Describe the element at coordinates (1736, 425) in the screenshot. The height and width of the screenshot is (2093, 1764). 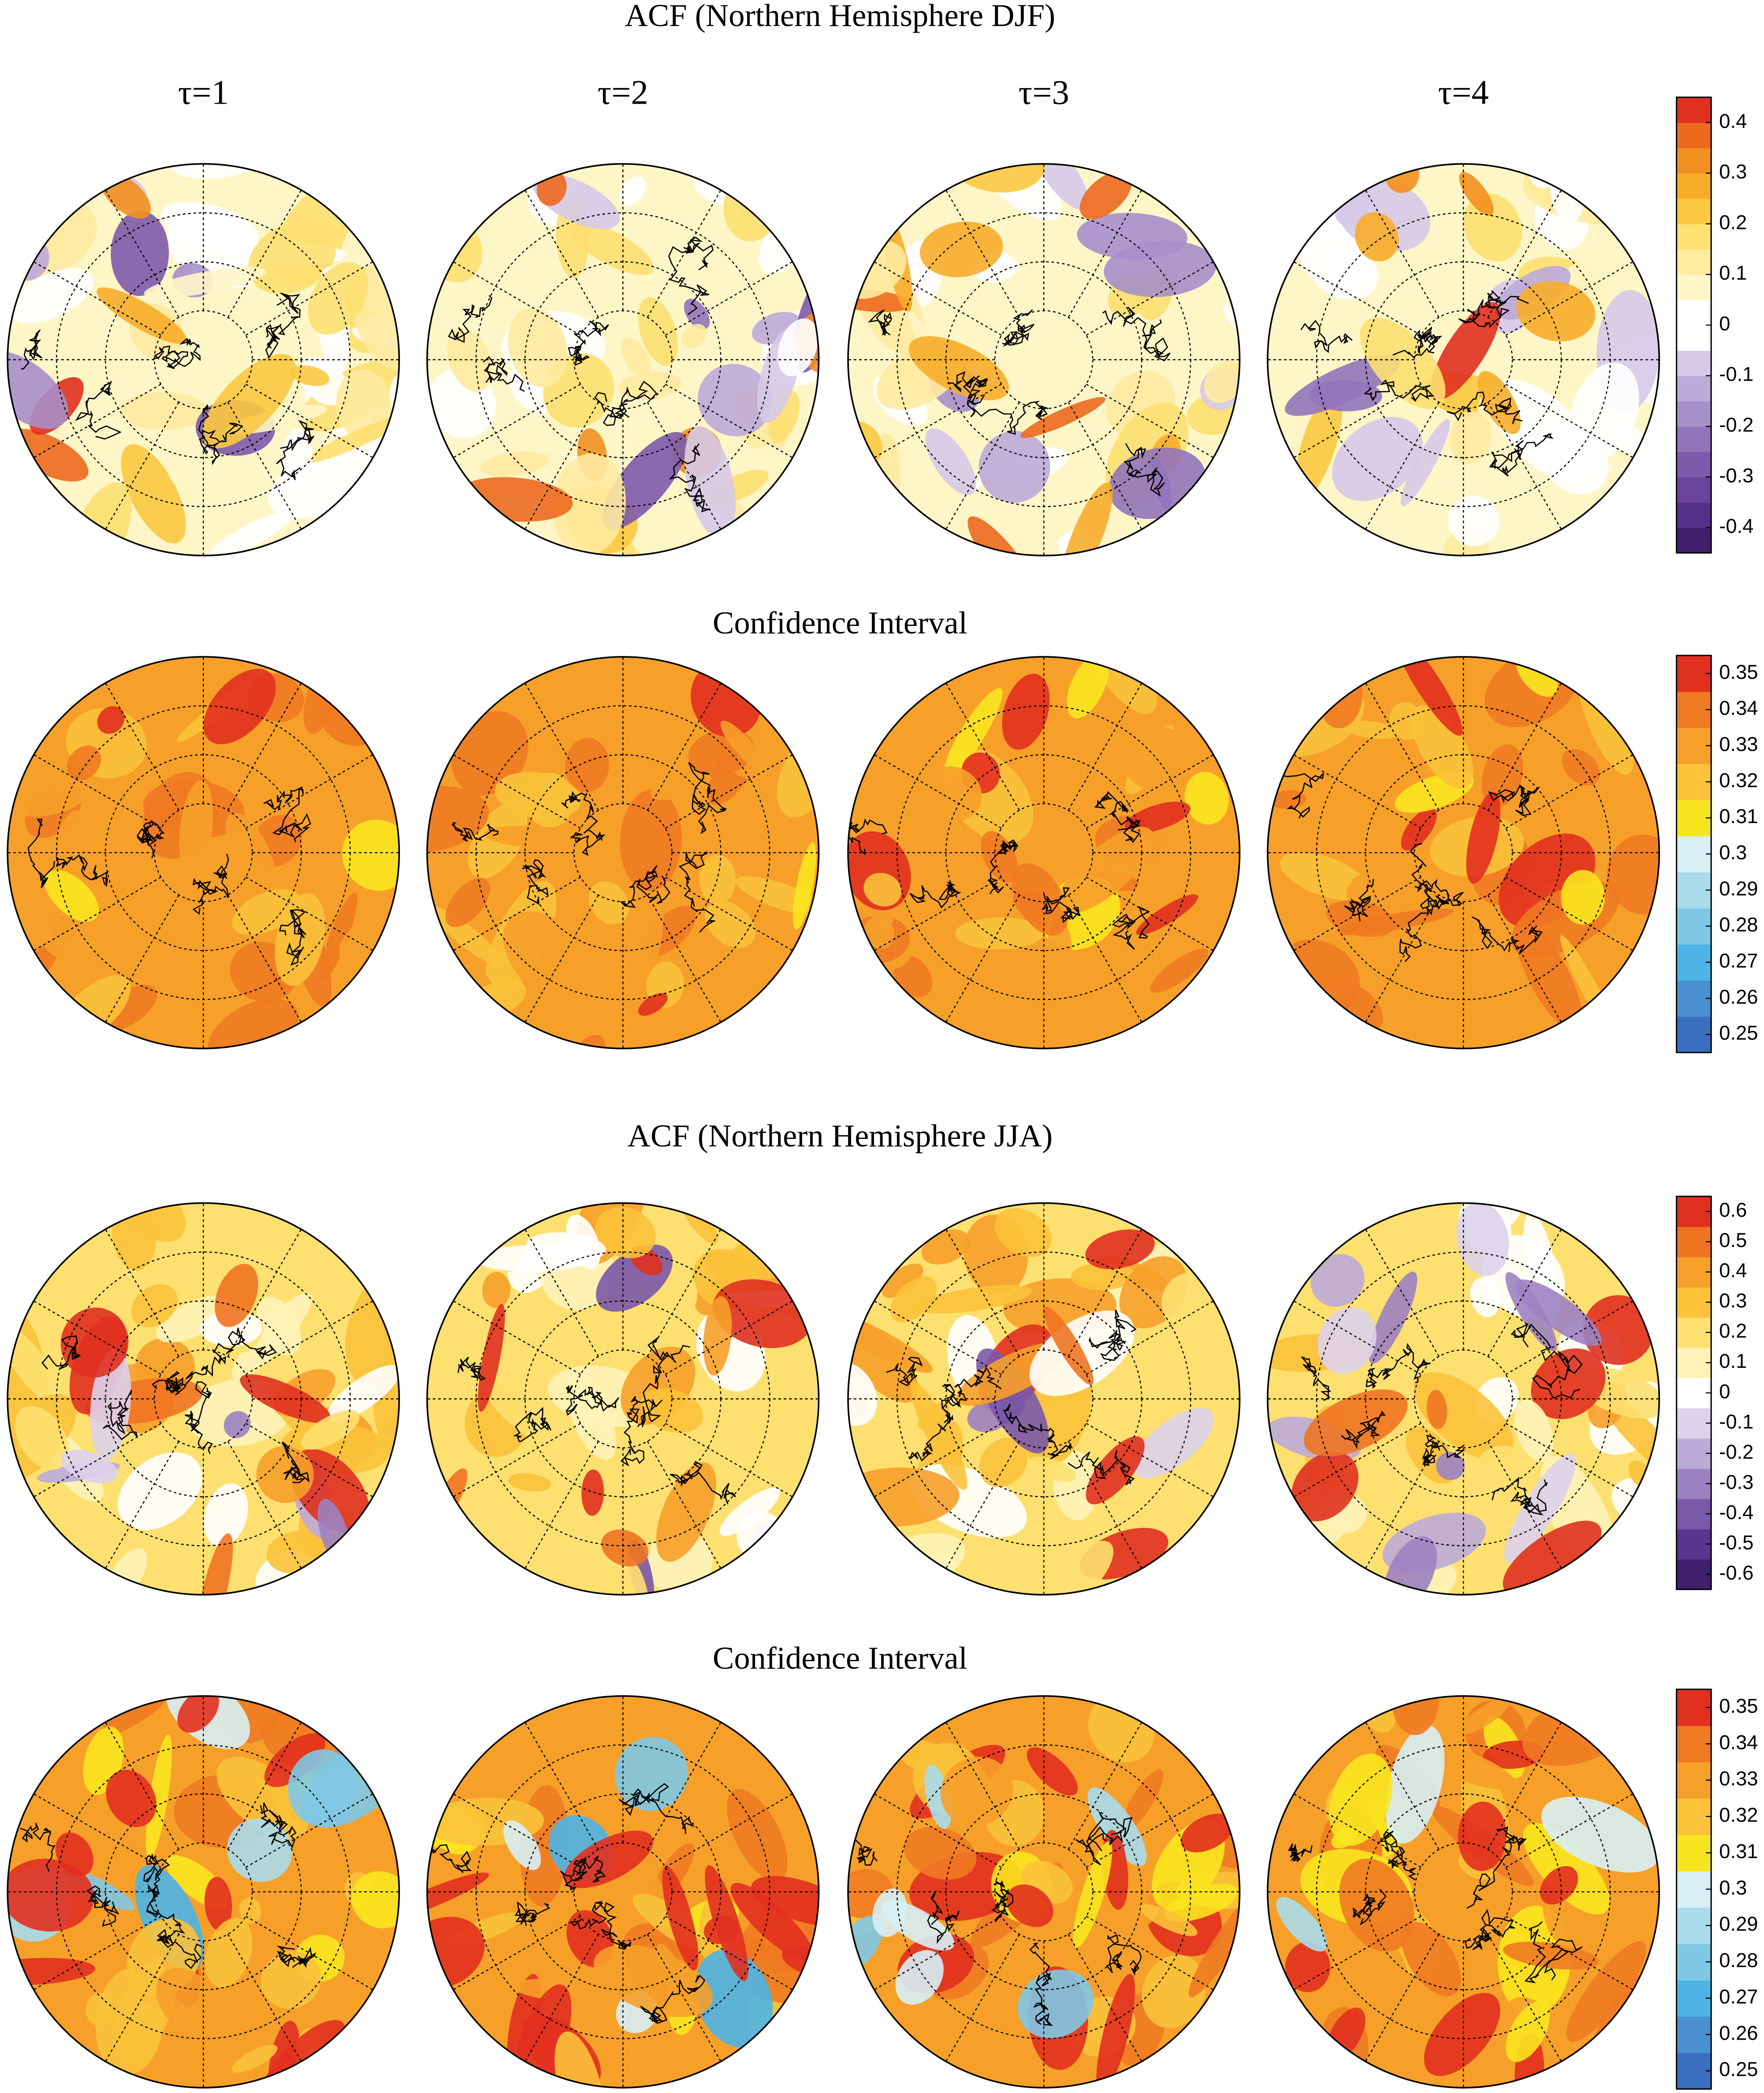
I see `colorbar-tick-label: -0.2` at that location.